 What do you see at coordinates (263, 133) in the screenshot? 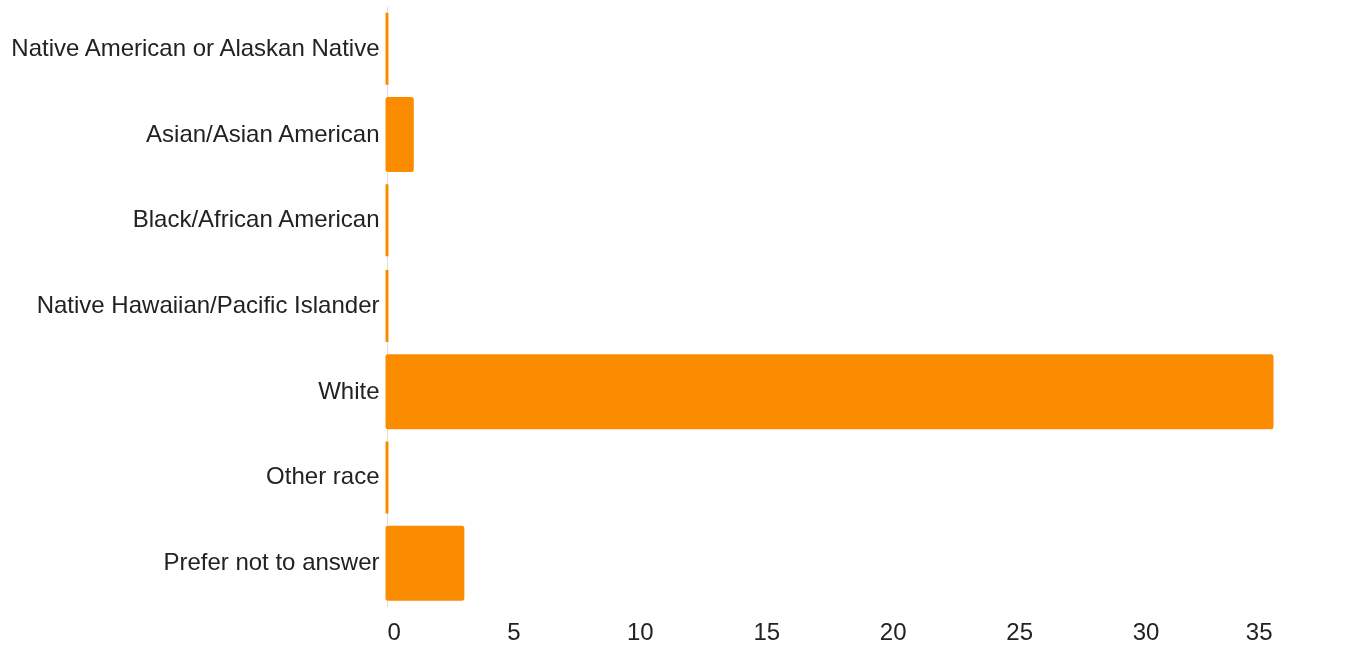
I see `y-tick-label: Asian/Asian American` at bounding box center [263, 133].